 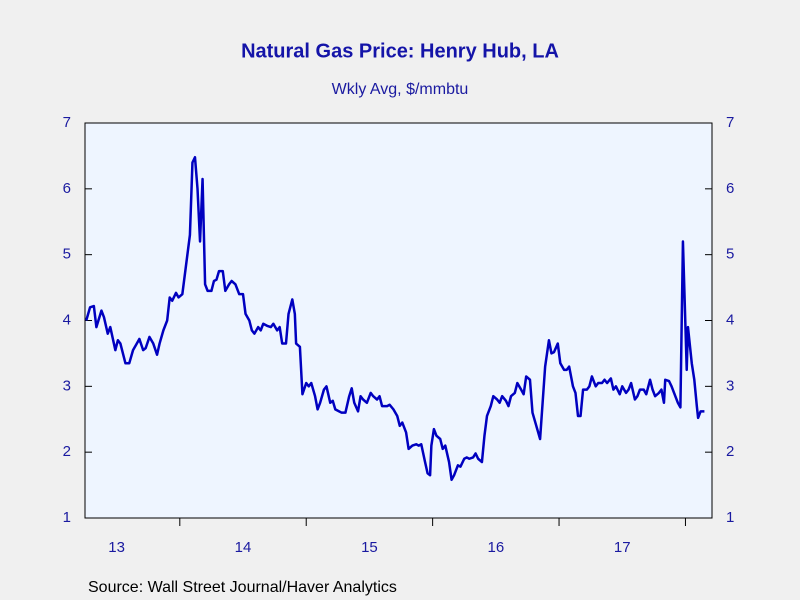 I want to click on y2-tick-label: 3, so click(x=730, y=385).